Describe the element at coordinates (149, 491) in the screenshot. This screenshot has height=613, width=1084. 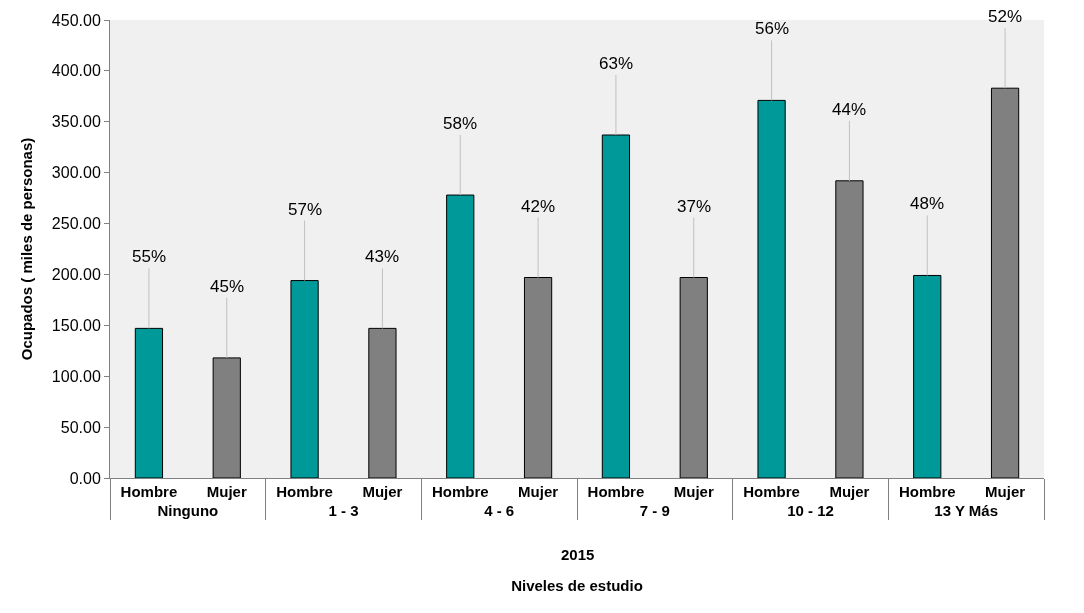
I see `series-label: Hombre` at that location.